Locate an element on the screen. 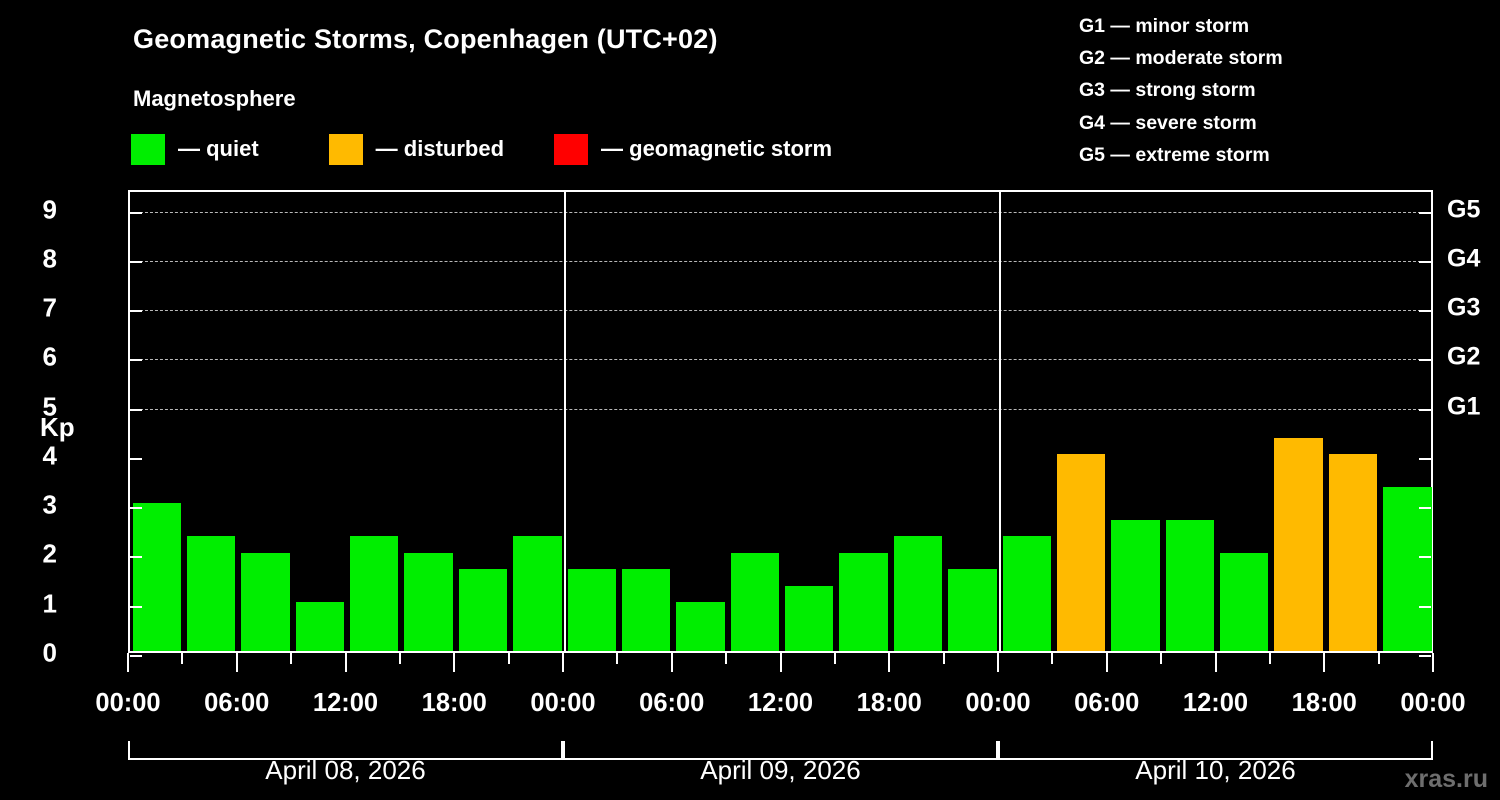 This screenshot has width=1500, height=800. g-label-G2: G2 is located at coordinates (1464, 356).